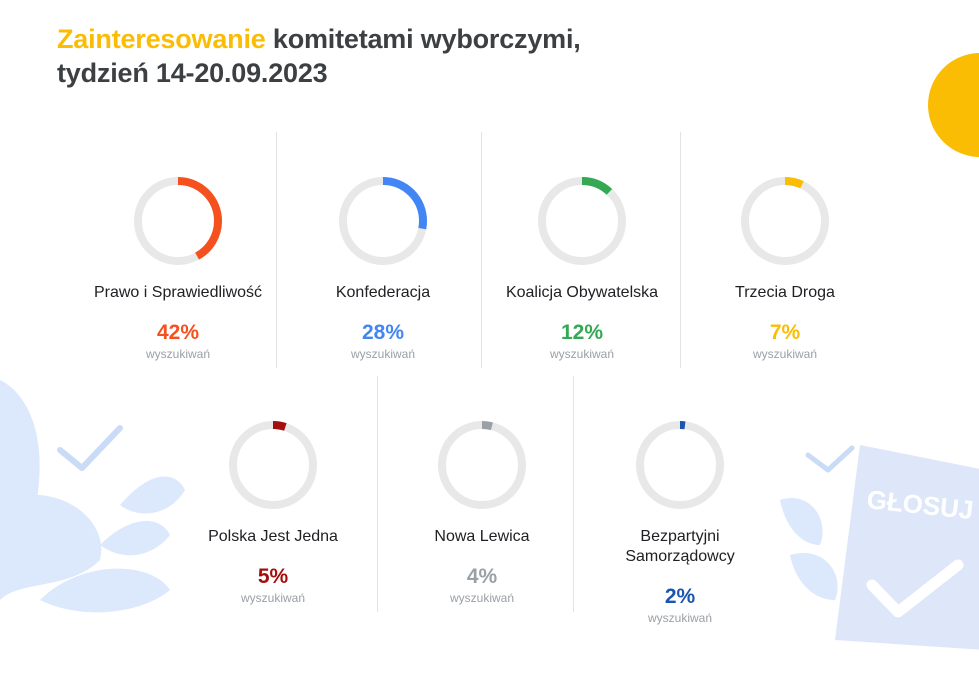  What do you see at coordinates (273, 576) in the screenshot?
I see `percent-value: 5%` at bounding box center [273, 576].